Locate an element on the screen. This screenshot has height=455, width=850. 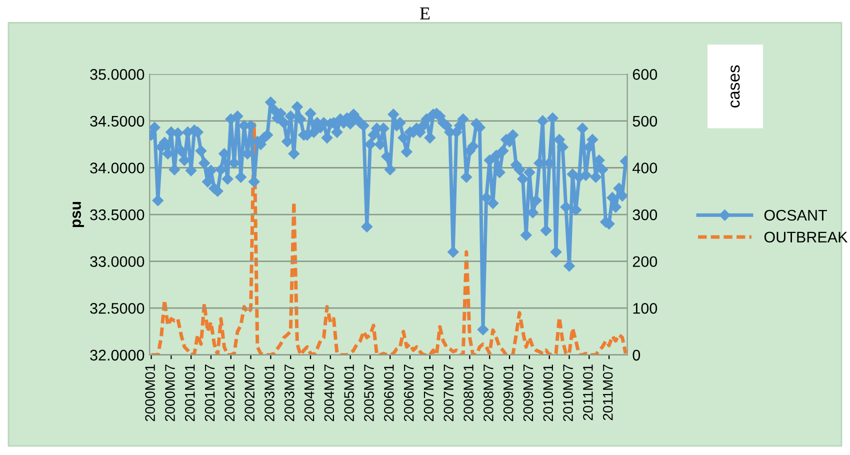
y-axis-title: psu is located at coordinates (78, 215).